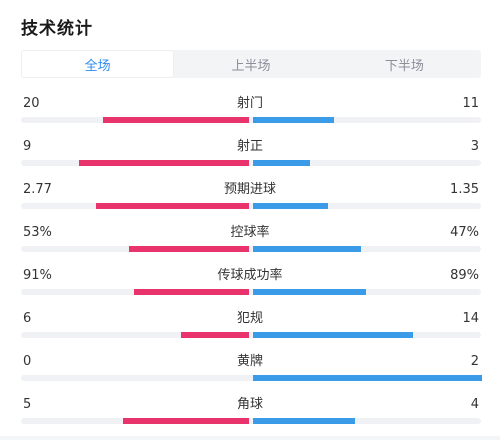 The image size is (500, 440). Describe the element at coordinates (474, 146) in the screenshot. I see `stat-away-value: 3` at that location.